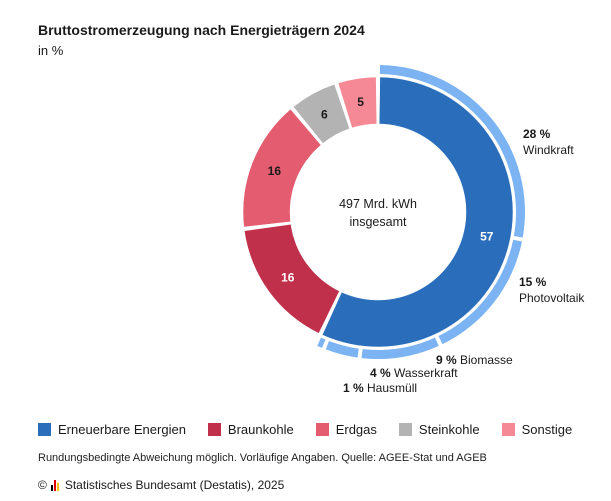  Describe the element at coordinates (321, 342) in the screenshot. I see `outer-slice-hausmüll` at that location.